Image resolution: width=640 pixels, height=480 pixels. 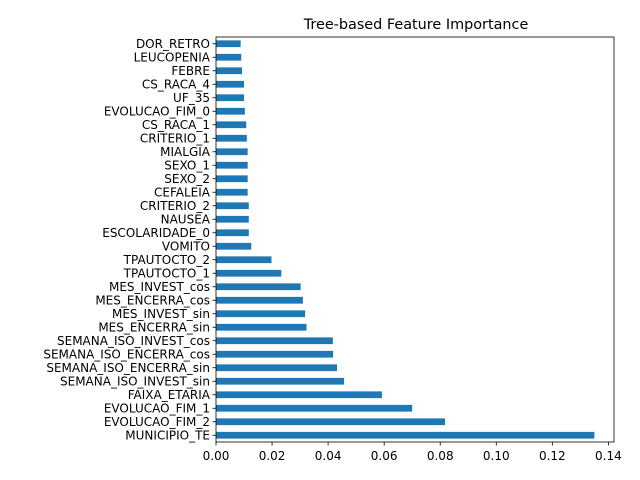 I want to click on x-tick-label: 0.00, so click(x=216, y=456).